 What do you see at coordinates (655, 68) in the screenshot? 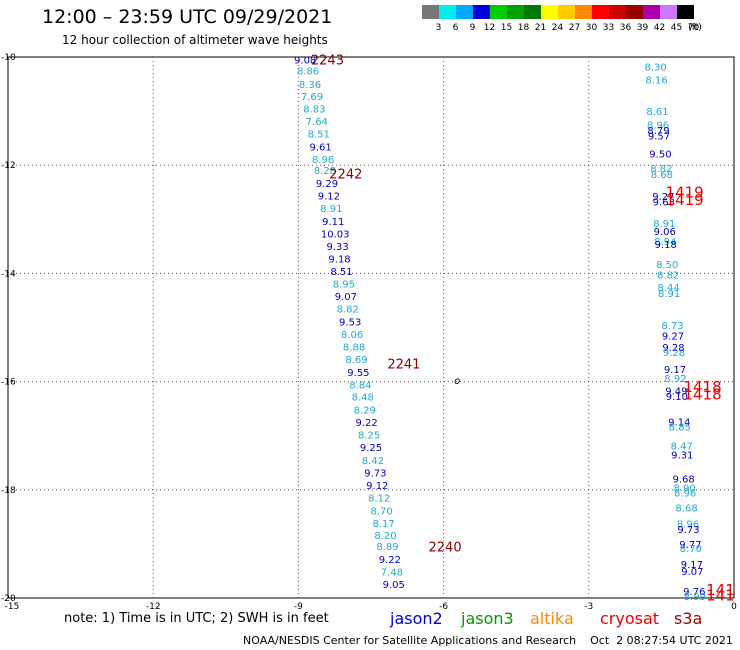
I see `wave-height-value: 8.30` at bounding box center [655, 68].